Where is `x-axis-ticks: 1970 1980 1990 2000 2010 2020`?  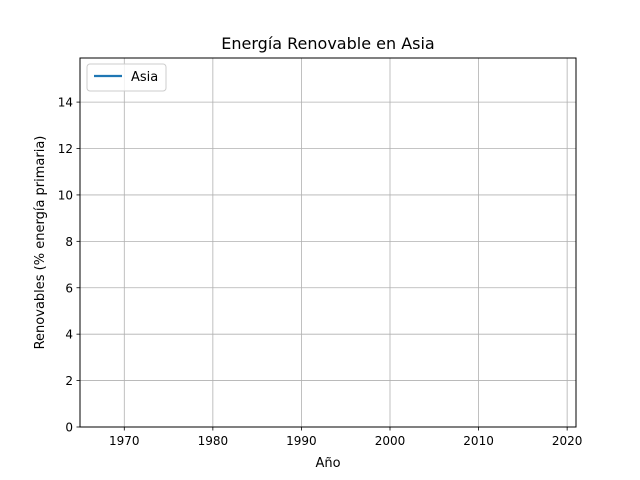 x-axis-ticks: 1970 1980 1990 2000 2010 2020 is located at coordinates (345, 437).